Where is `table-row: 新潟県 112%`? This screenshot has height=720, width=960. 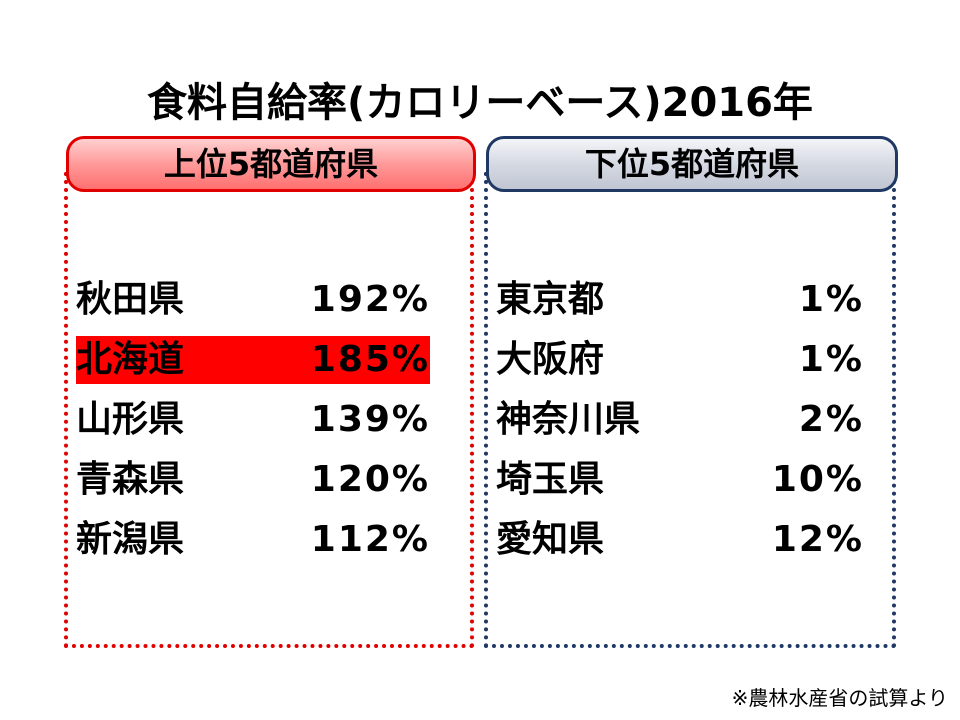
table-row: 新潟県 112% is located at coordinates (253, 540).